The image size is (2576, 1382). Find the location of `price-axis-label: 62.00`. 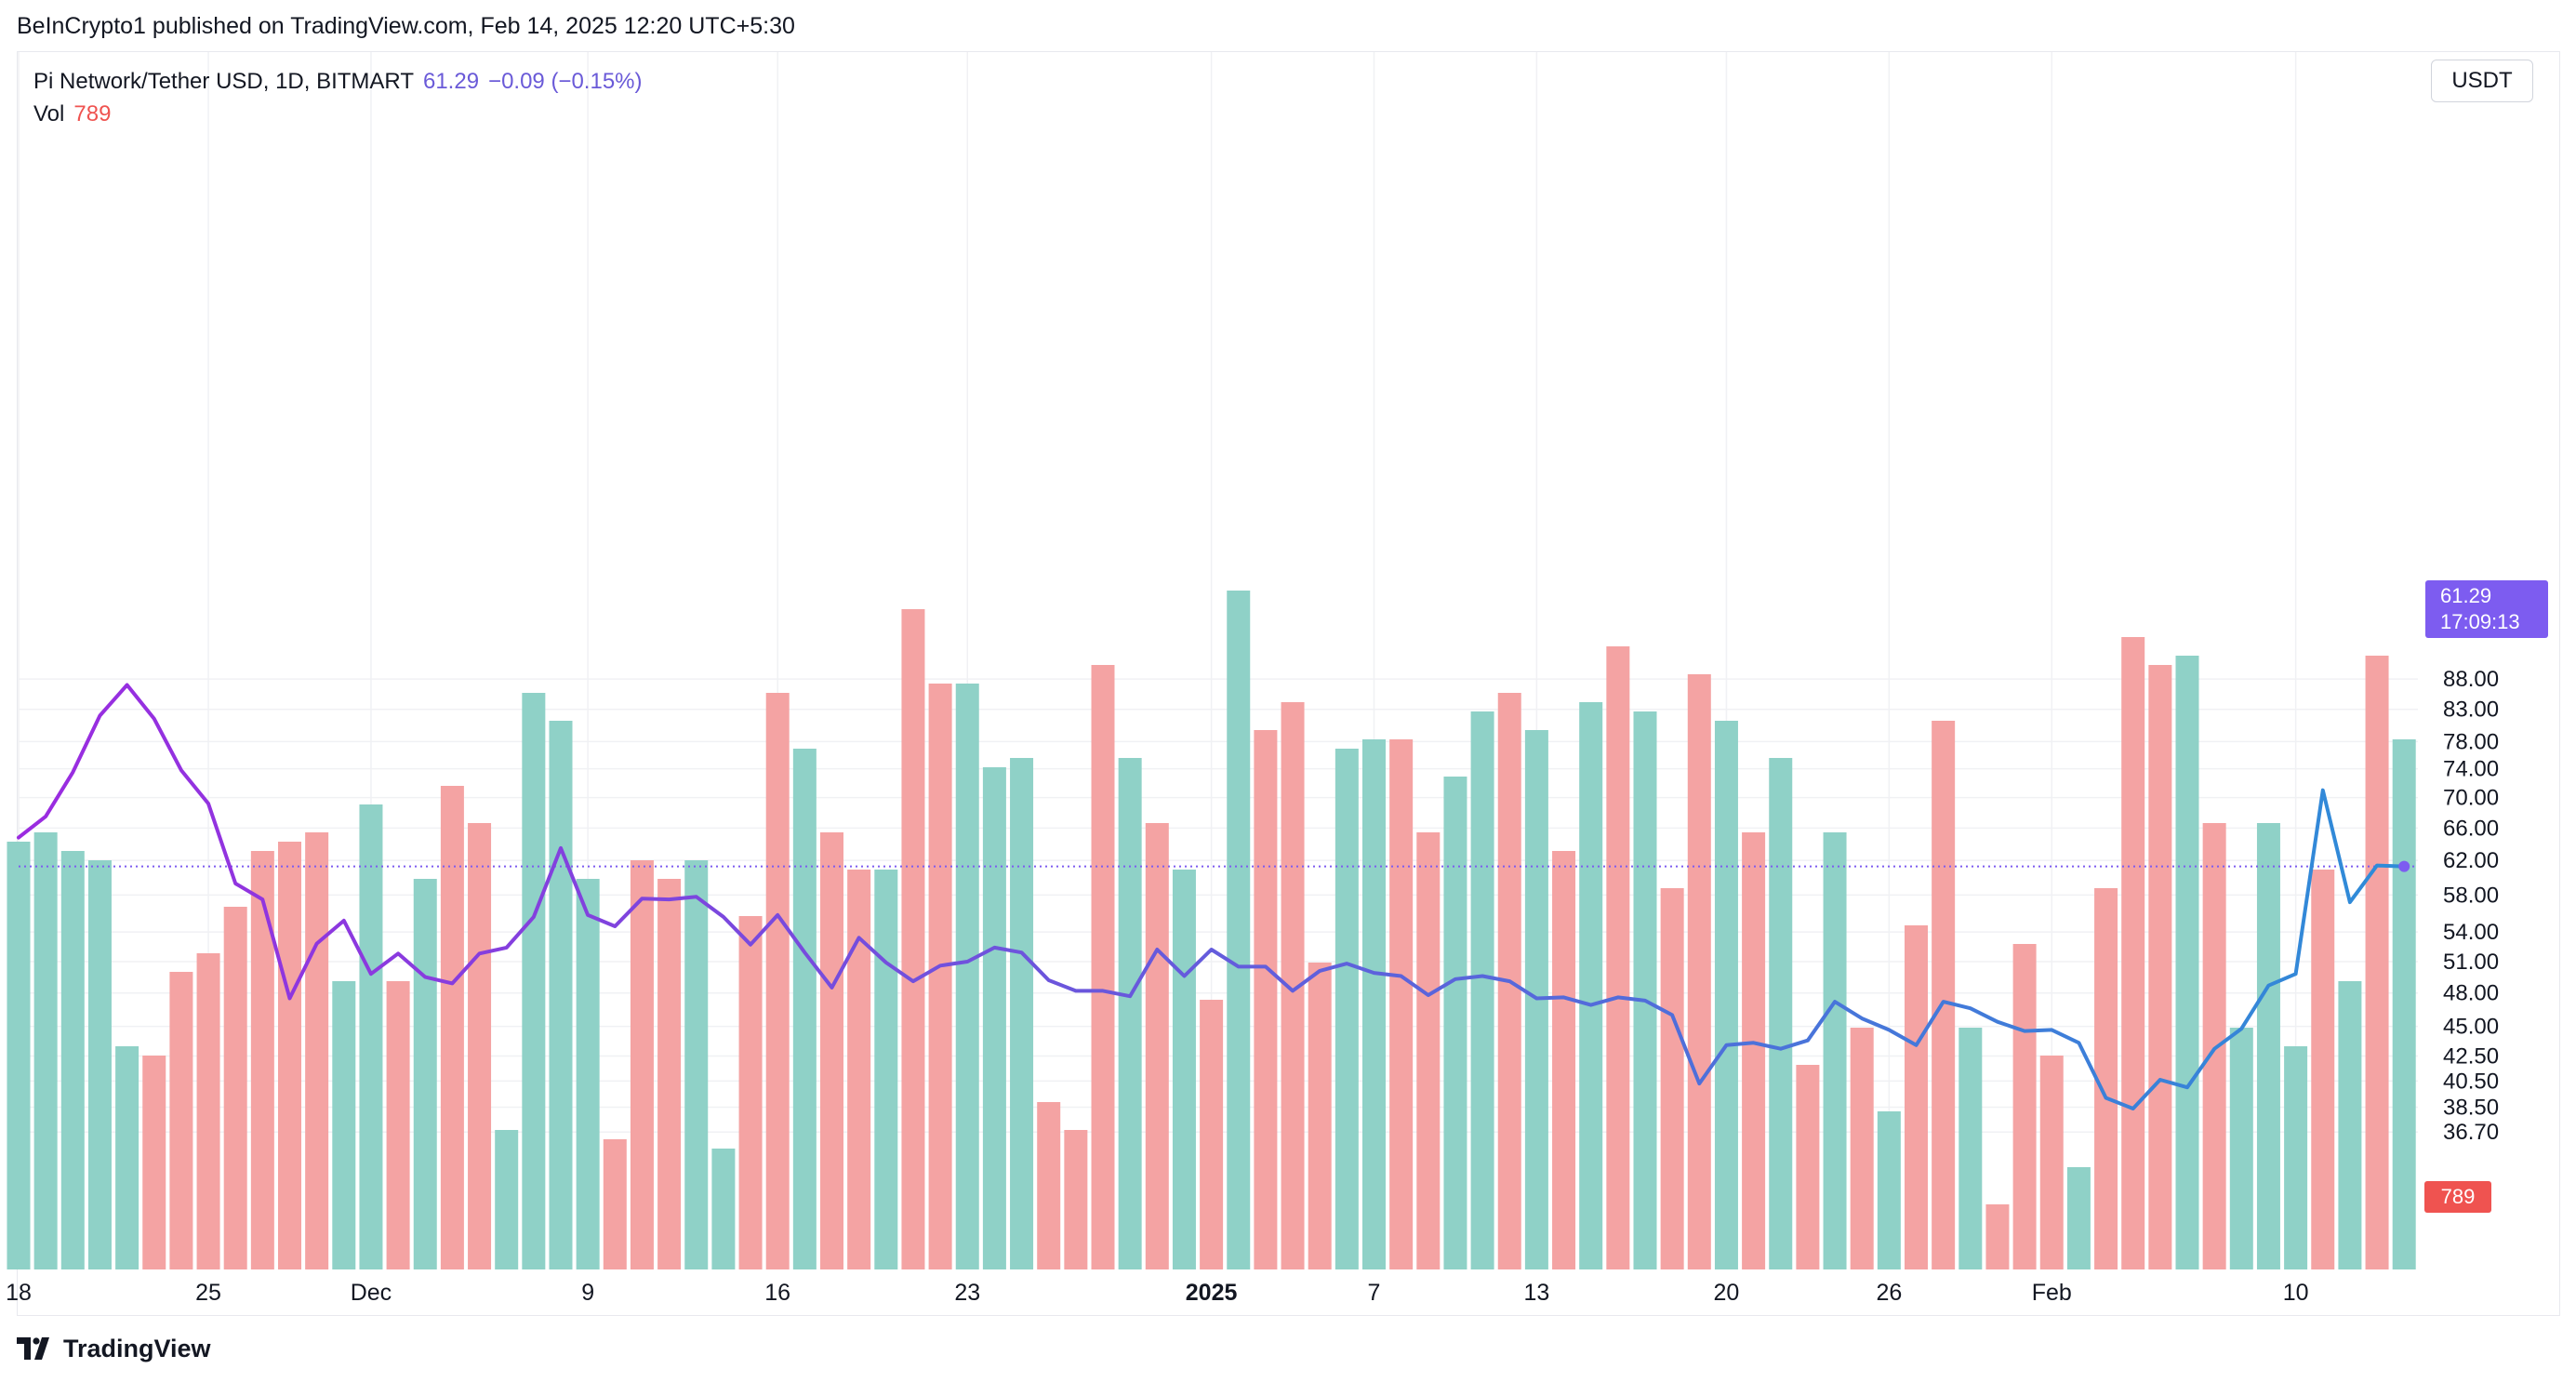

price-axis-label: 62.00 is located at coordinates (2471, 861).